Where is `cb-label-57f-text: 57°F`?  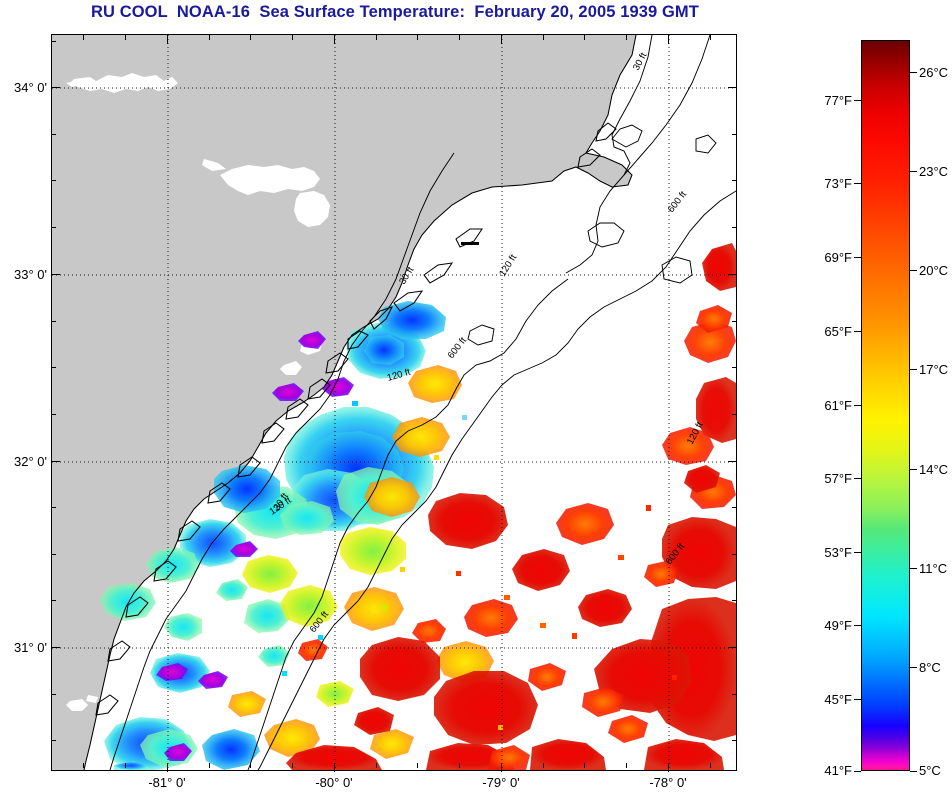 cb-label-57f-text: 57°F is located at coordinates (838, 478).